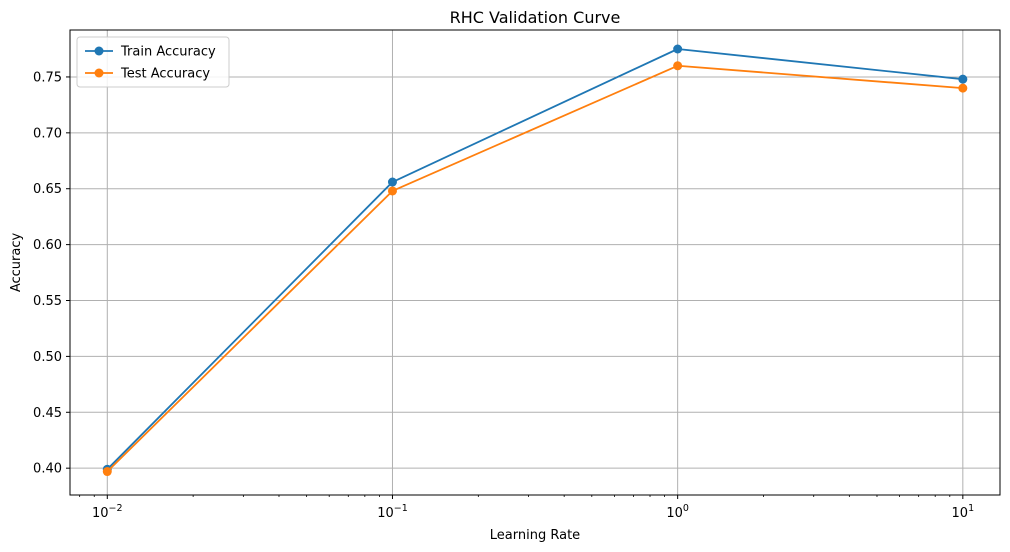  Describe the element at coordinates (971, 508) in the screenshot. I see `x-tick-label-exponent: 1` at that location.